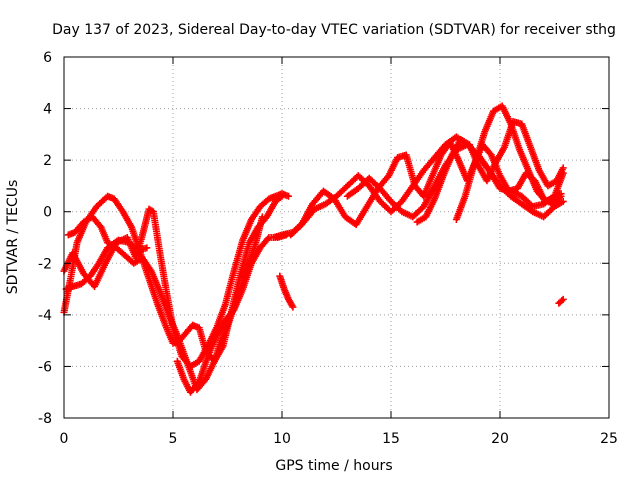  What do you see at coordinates (45, 419) in the screenshot?
I see `y-tick-label: -8` at bounding box center [45, 419].